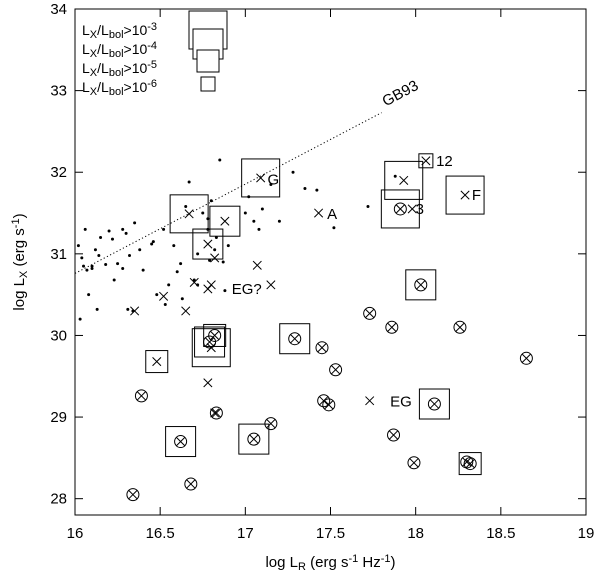 This screenshot has height=578, width=600. I want to click on annotation-label: A, so click(332, 214).